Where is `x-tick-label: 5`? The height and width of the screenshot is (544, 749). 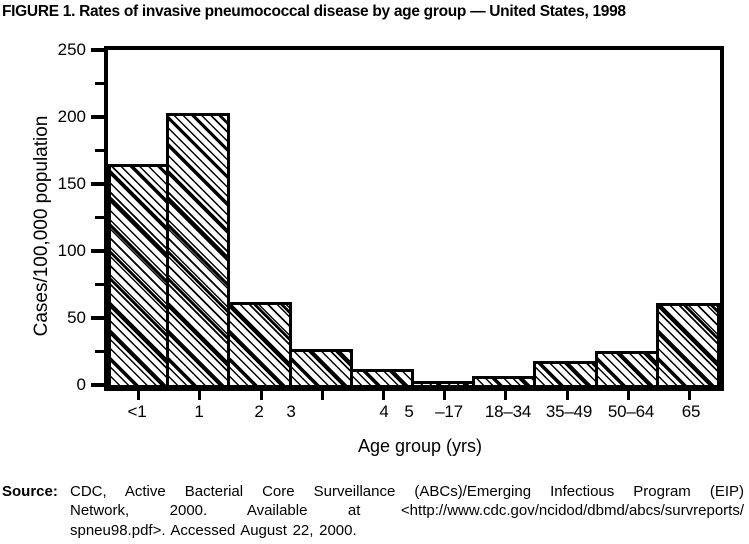
x-tick-label: 5 is located at coordinates (409, 411).